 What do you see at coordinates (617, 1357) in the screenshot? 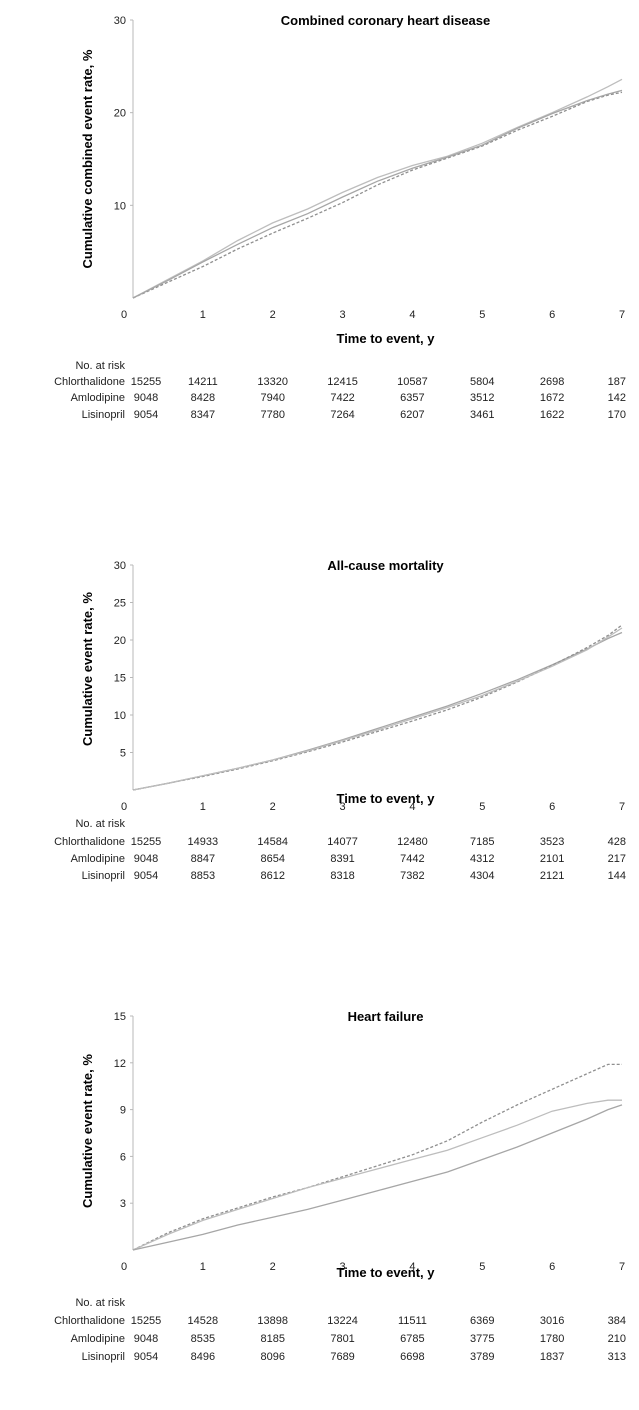
I see `risk-value: 313` at bounding box center [617, 1357].